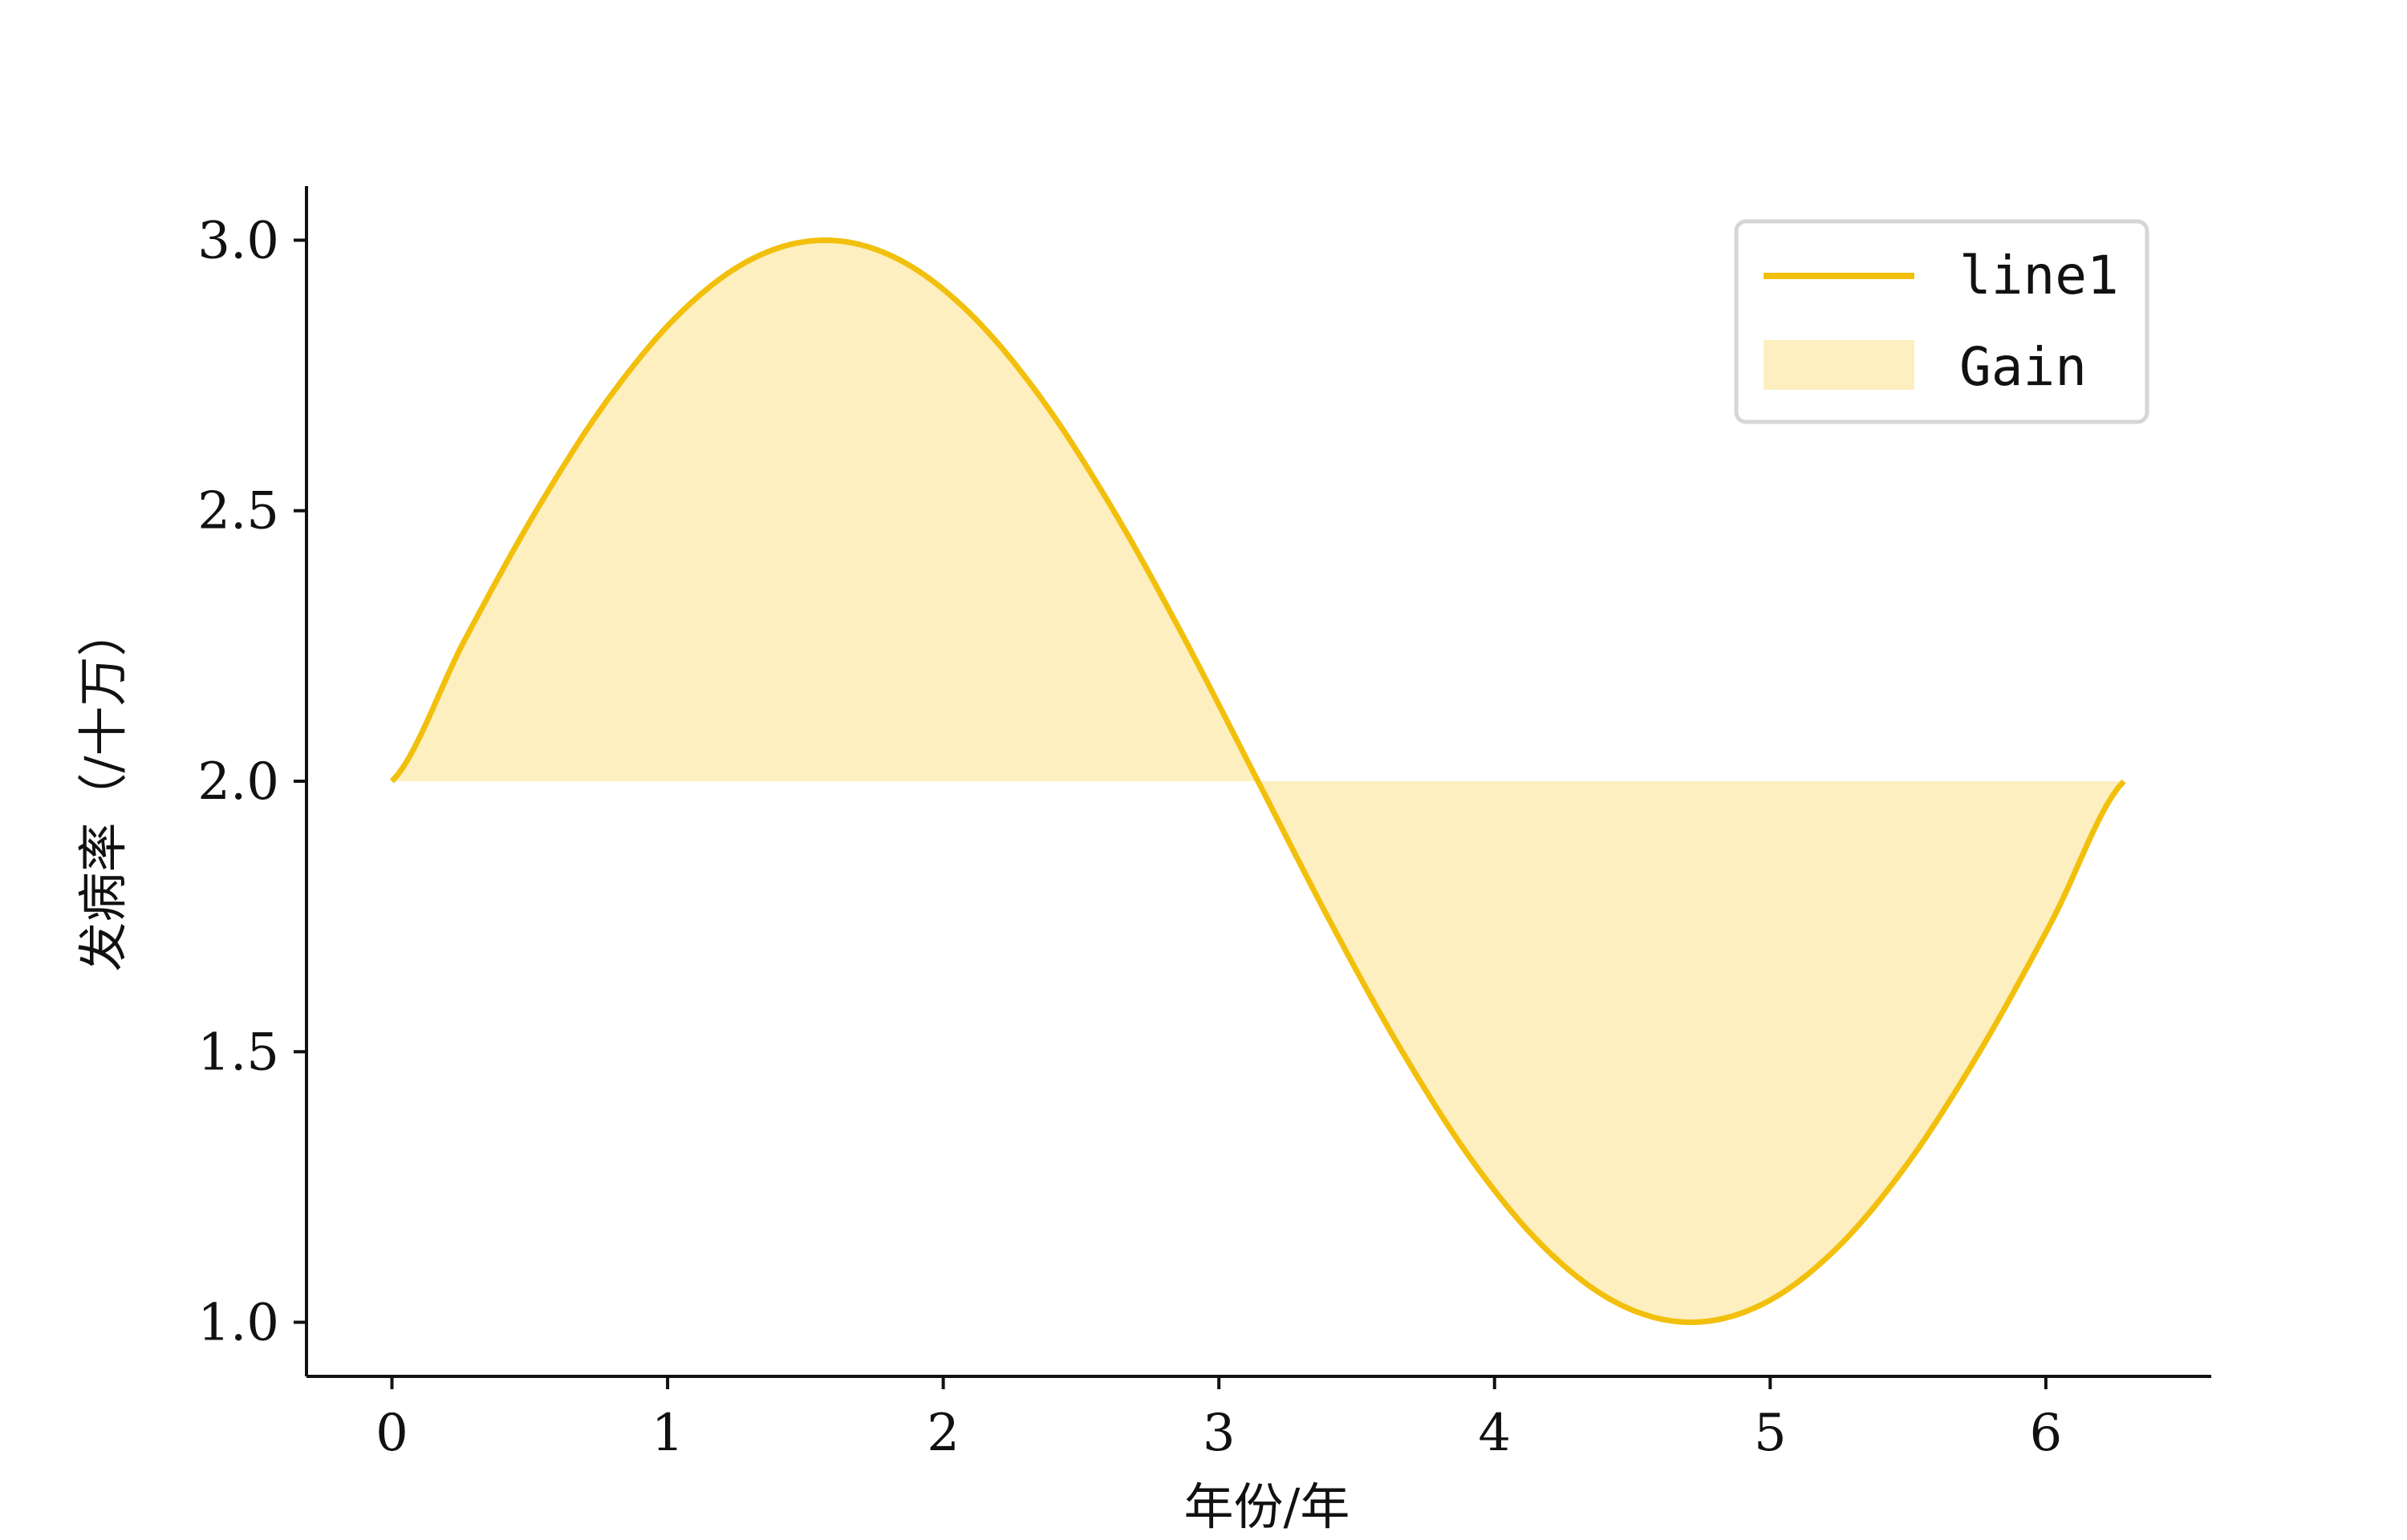  I want to click on x-tick-label: 5, so click(1771, 1433).